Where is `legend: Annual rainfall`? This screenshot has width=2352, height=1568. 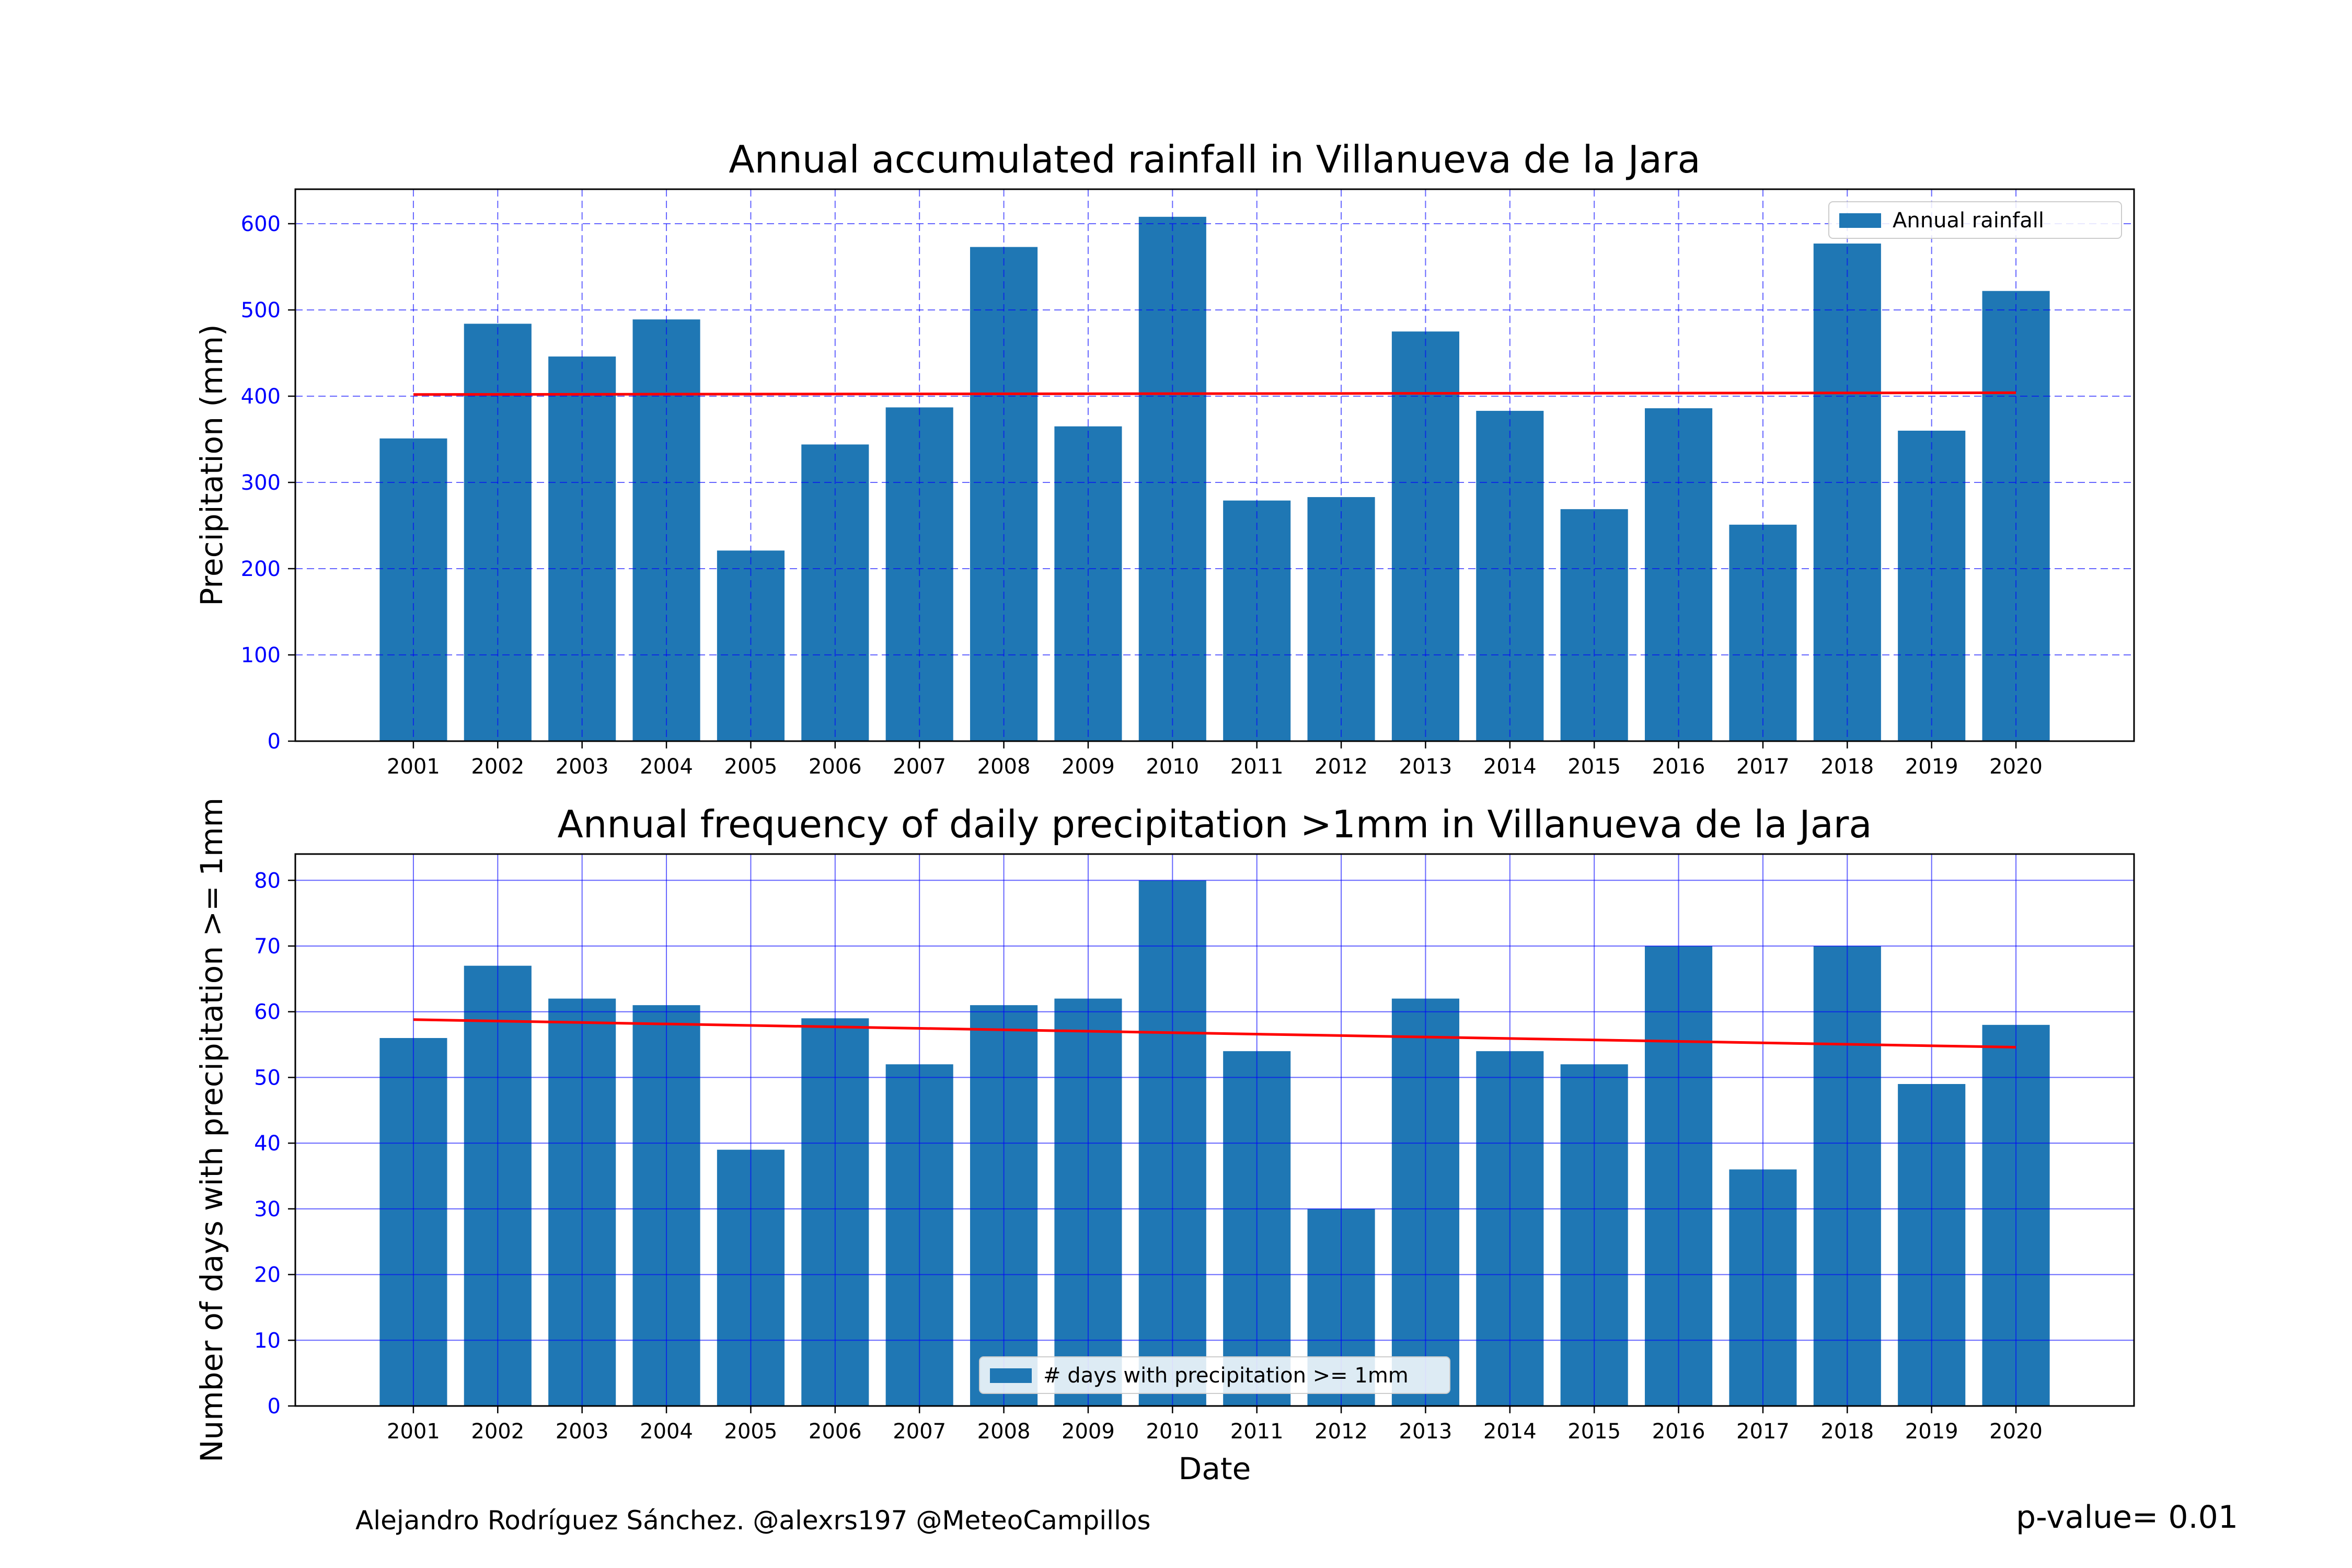 legend: Annual rainfall is located at coordinates (1975, 220).